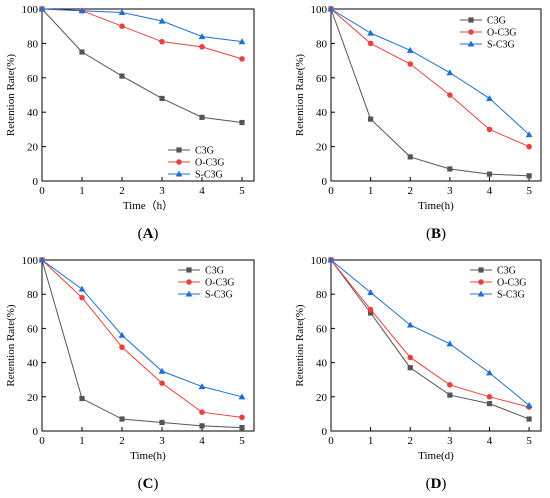 The image size is (550, 498). What do you see at coordinates (42, 191) in the screenshot?
I see `x-tick-label: 0` at bounding box center [42, 191].